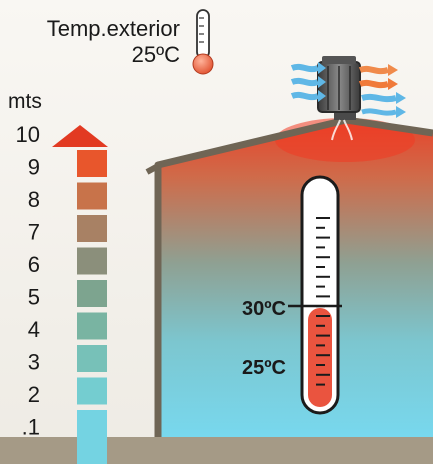  What do you see at coordinates (113, 28) in the screenshot?
I see `exterior-temp-label: Temp.exterior` at bounding box center [113, 28].